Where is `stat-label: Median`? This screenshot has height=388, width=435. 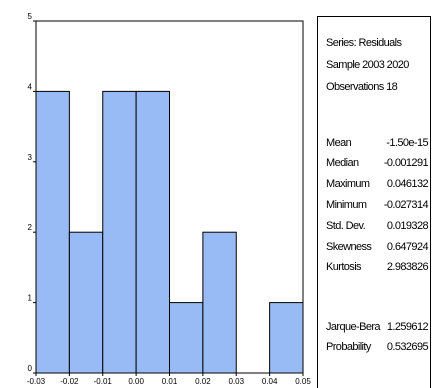
stat-label: Median is located at coordinates (342, 163).